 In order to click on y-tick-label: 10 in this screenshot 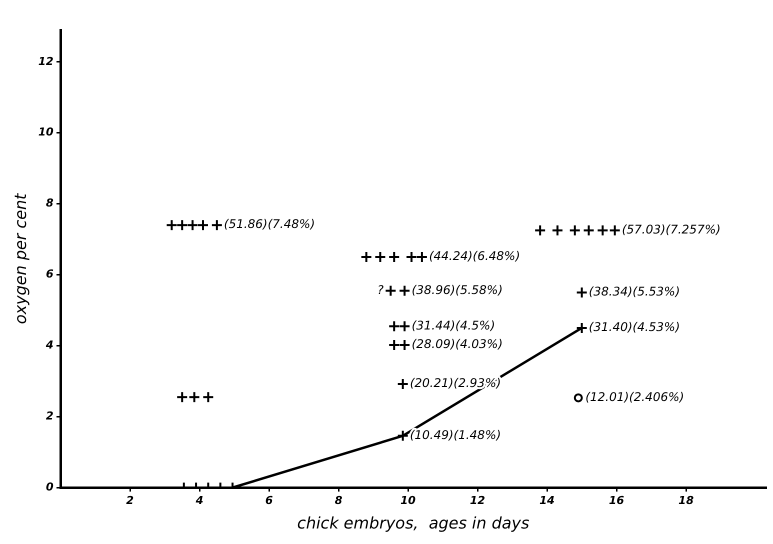, I will do `click(46, 132)`.